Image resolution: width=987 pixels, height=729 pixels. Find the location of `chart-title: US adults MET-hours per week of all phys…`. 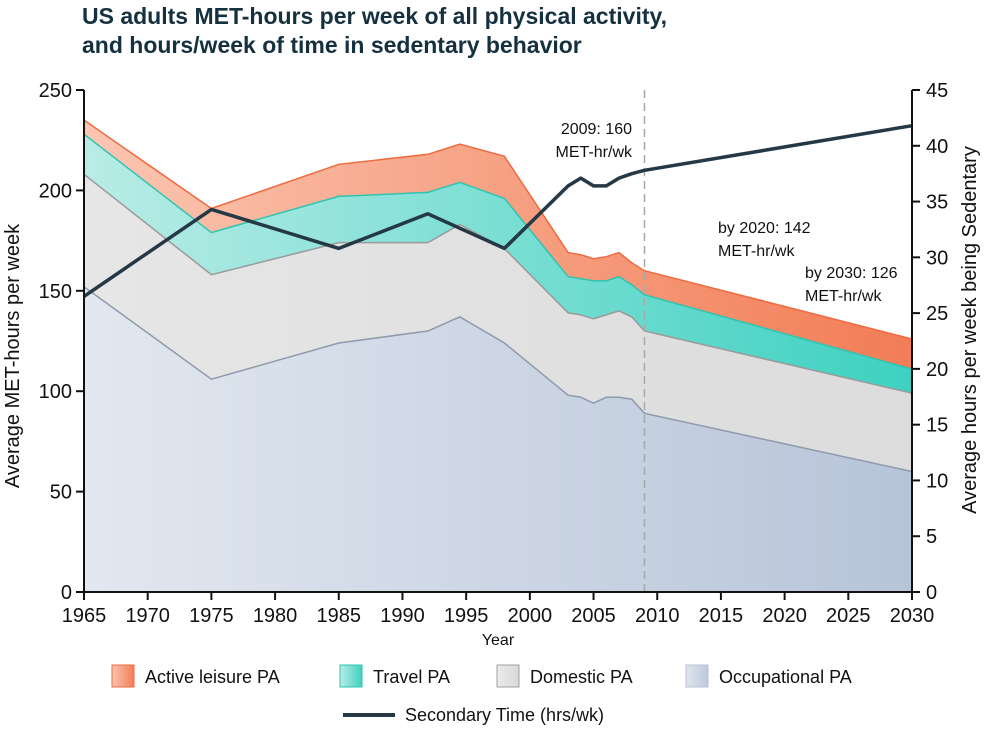

chart-title: US adults MET-hours per week of all phys… is located at coordinates (374, 31).